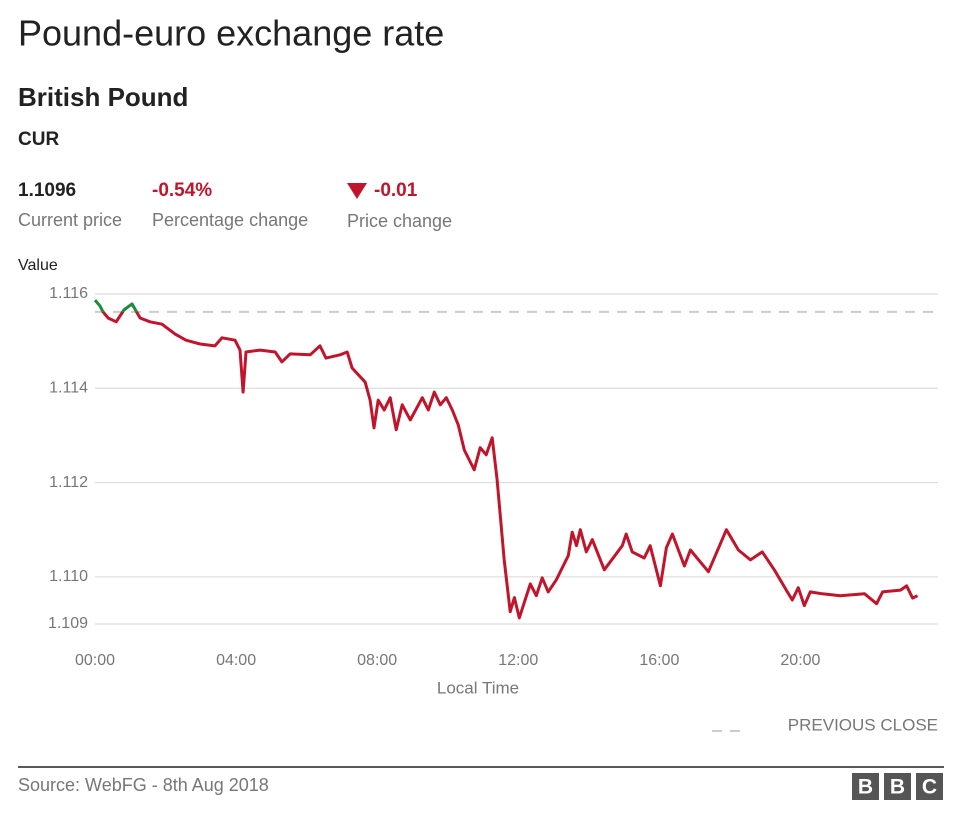 Image resolution: width=976 pixels, height=832 pixels. What do you see at coordinates (38, 139) in the screenshot?
I see `code: CUR` at bounding box center [38, 139].